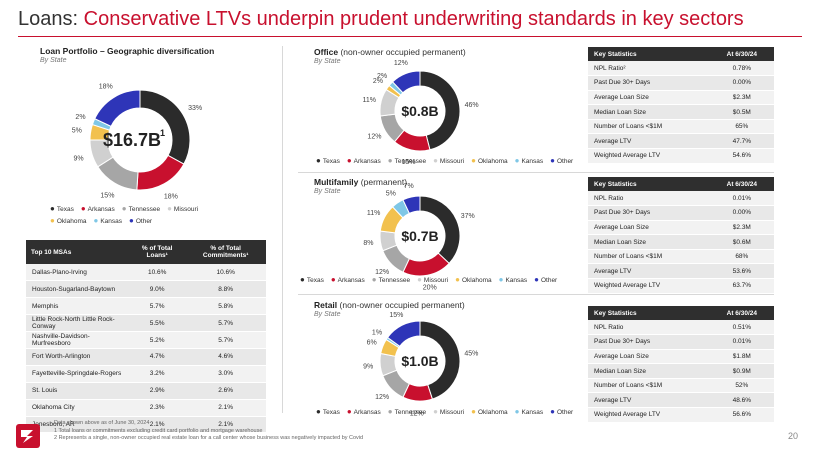 This screenshot has width=820, height=461. I want to click on row-value: 8.8%, so click(225, 289).